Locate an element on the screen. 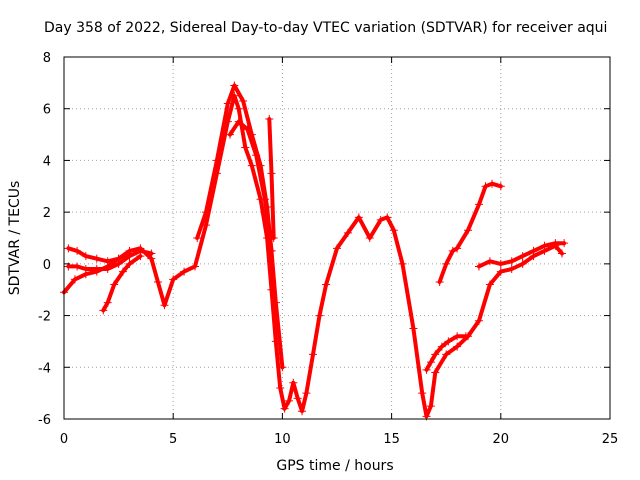 The image size is (640, 480). y-axis-label: SDTVAR / TECUs is located at coordinates (15, 238).